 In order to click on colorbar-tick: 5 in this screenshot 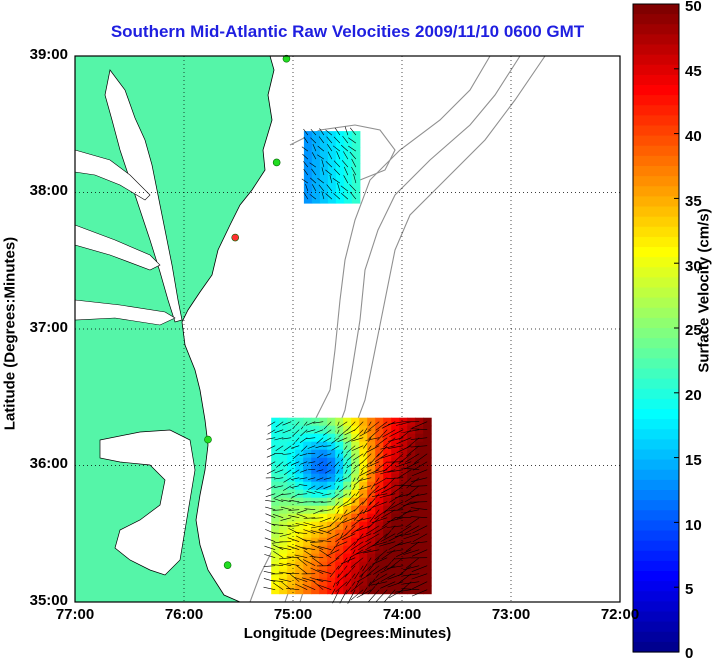, I will do `click(689, 589)`.